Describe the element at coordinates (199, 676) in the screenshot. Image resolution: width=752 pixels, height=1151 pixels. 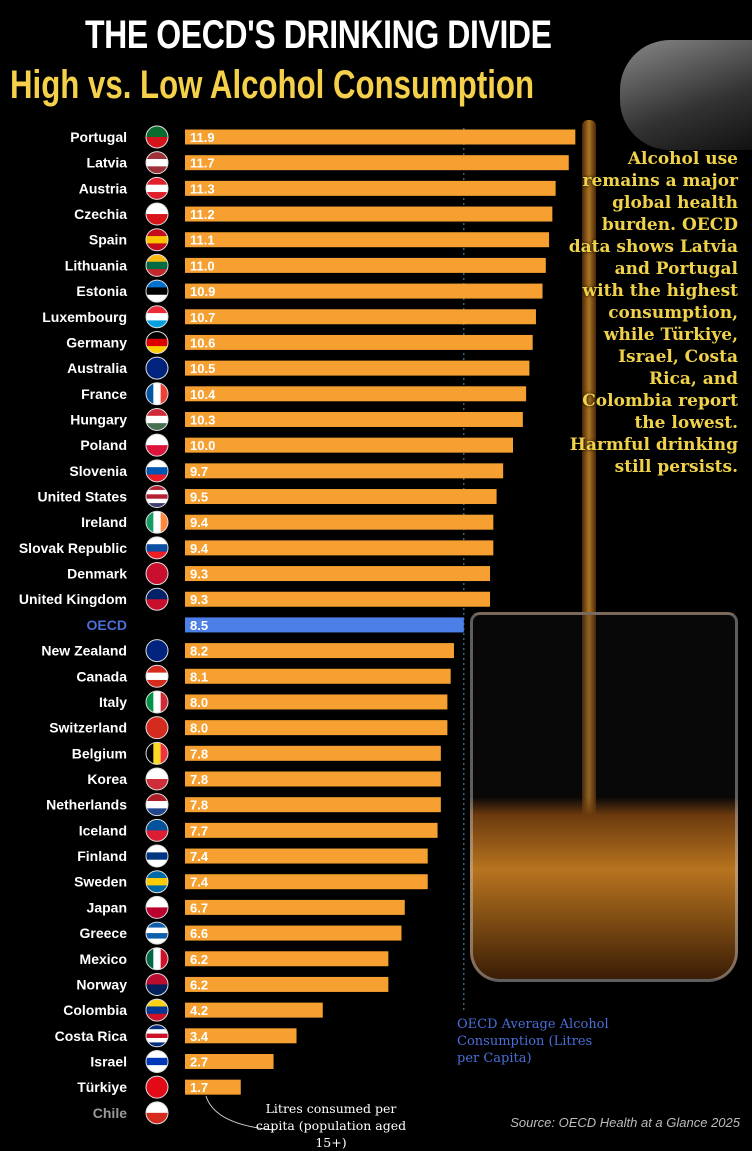
I see `data-label: 8.1` at that location.